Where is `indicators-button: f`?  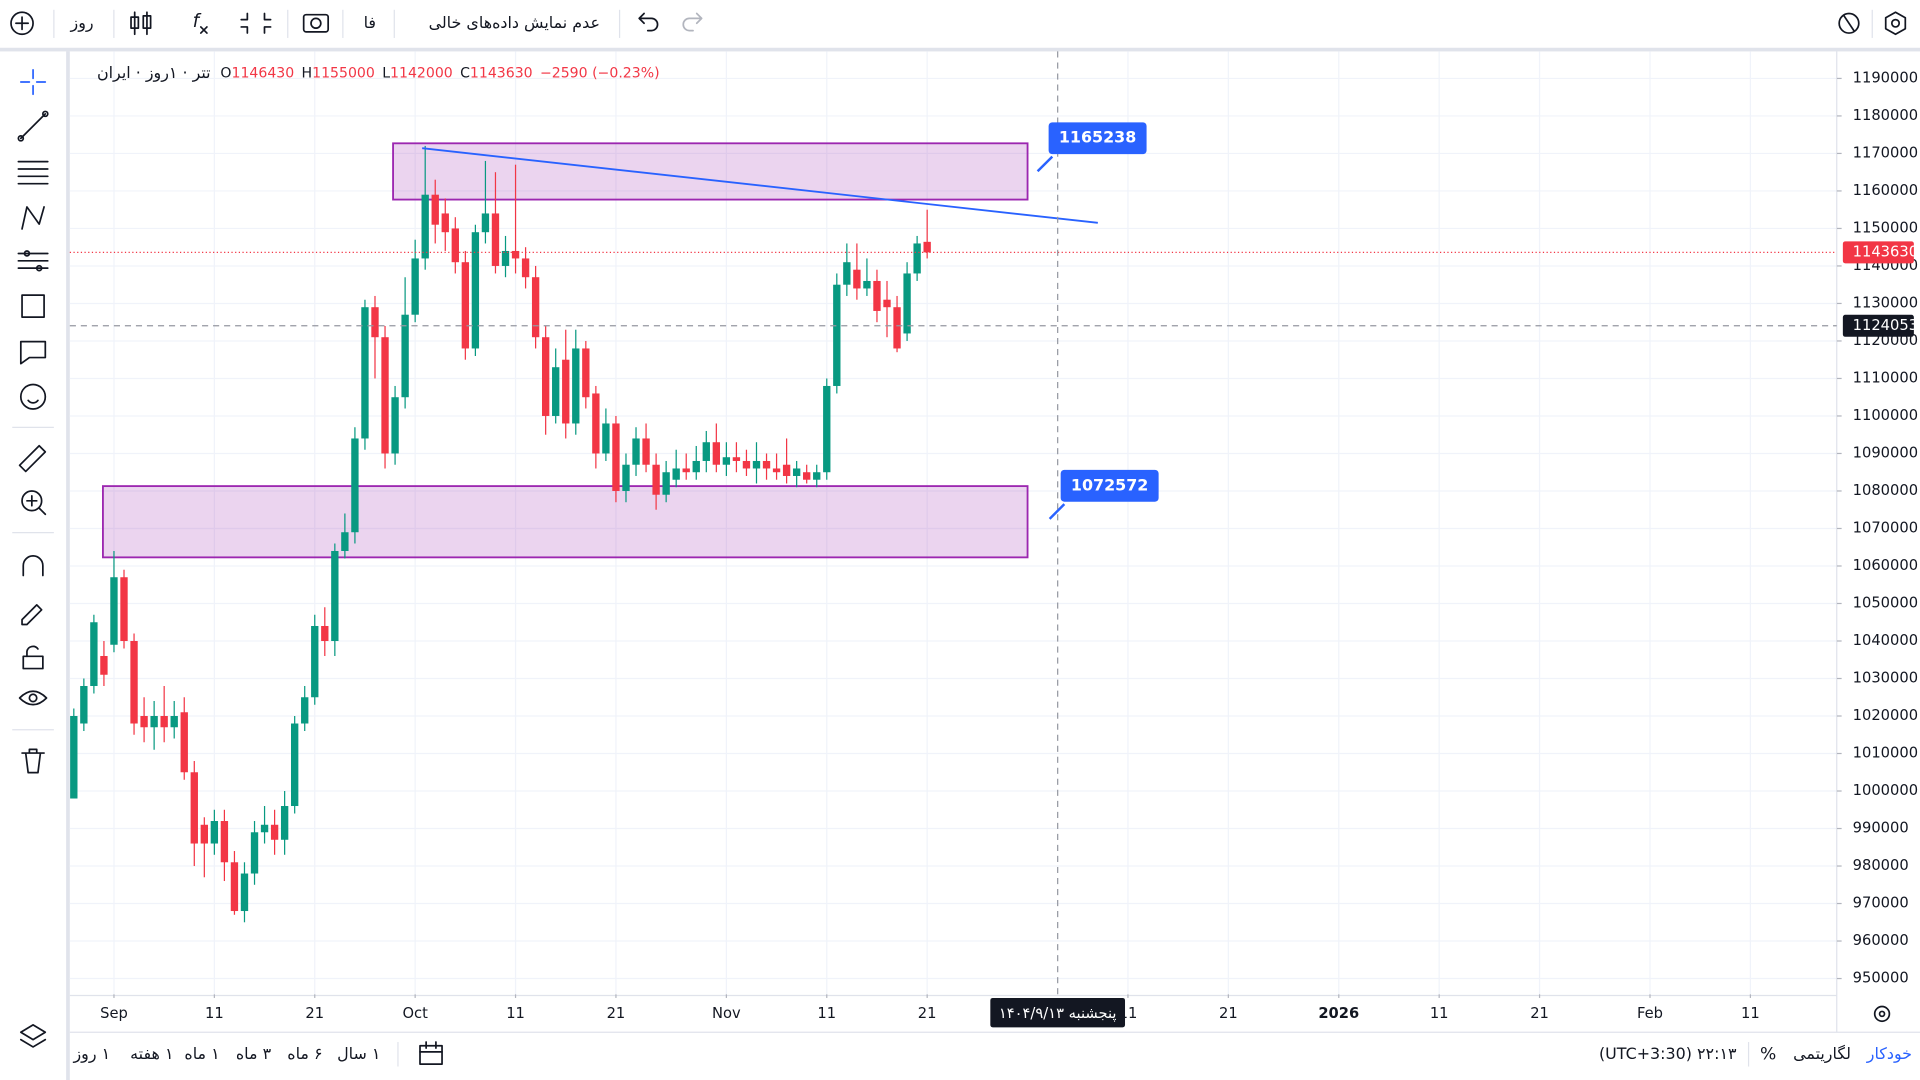
indicators-button: f is located at coordinates (200, 22).